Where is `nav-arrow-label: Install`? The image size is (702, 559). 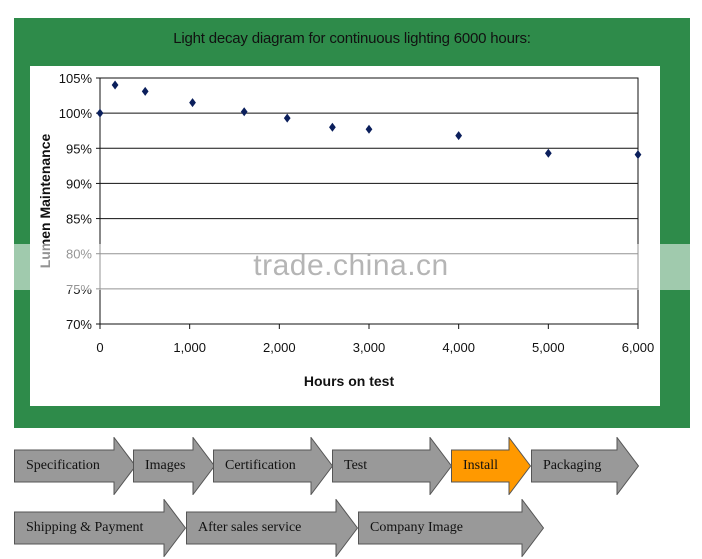
nav-arrow-label: Install is located at coordinates (480, 465).